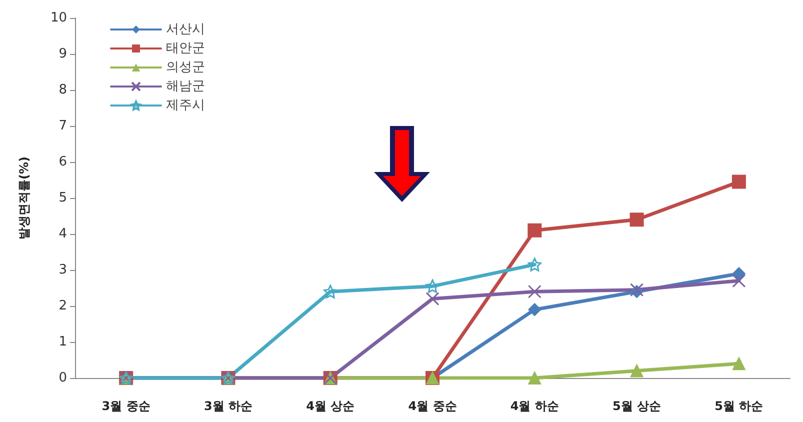  Describe the element at coordinates (185, 29) in the screenshot. I see `legend-label: 서산시` at that location.